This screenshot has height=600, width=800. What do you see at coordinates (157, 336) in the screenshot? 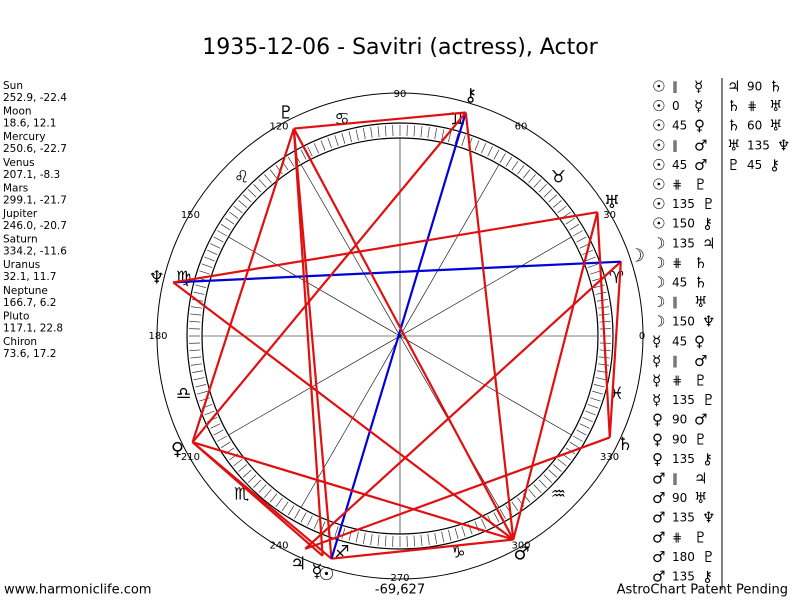
I see `degree-label: 180` at bounding box center [157, 336].